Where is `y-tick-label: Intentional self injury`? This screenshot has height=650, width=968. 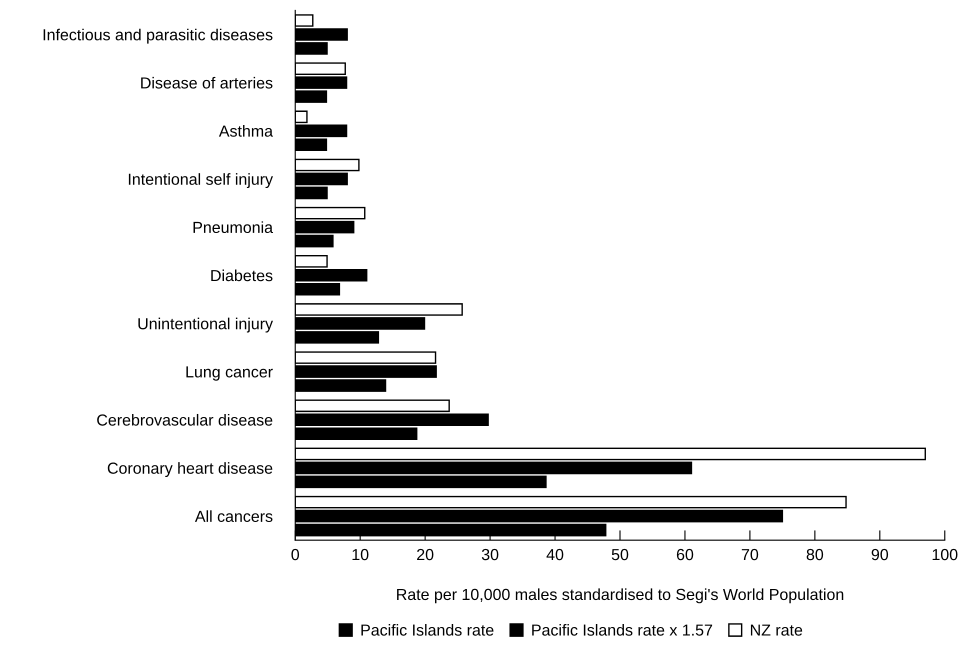 y-tick-label: Intentional self injury is located at coordinates (200, 180).